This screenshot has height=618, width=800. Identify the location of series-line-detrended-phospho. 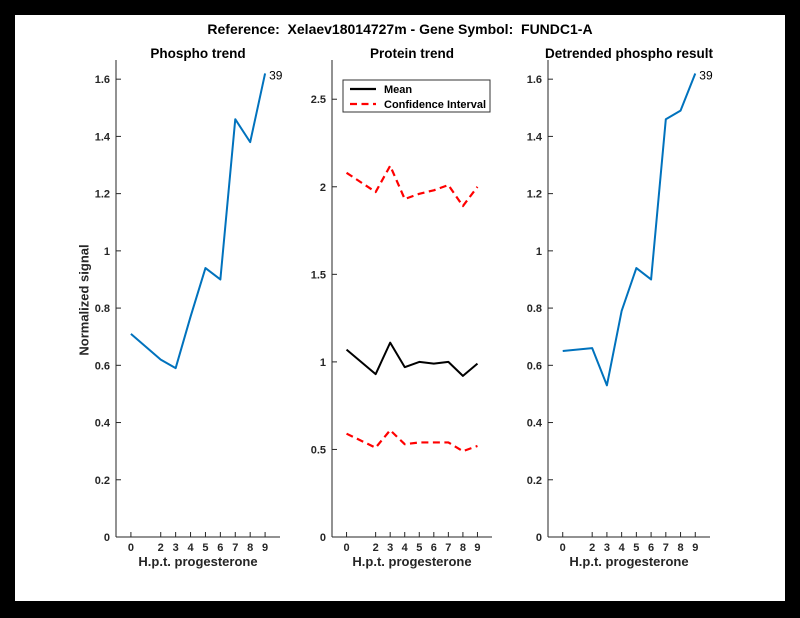
(629, 230).